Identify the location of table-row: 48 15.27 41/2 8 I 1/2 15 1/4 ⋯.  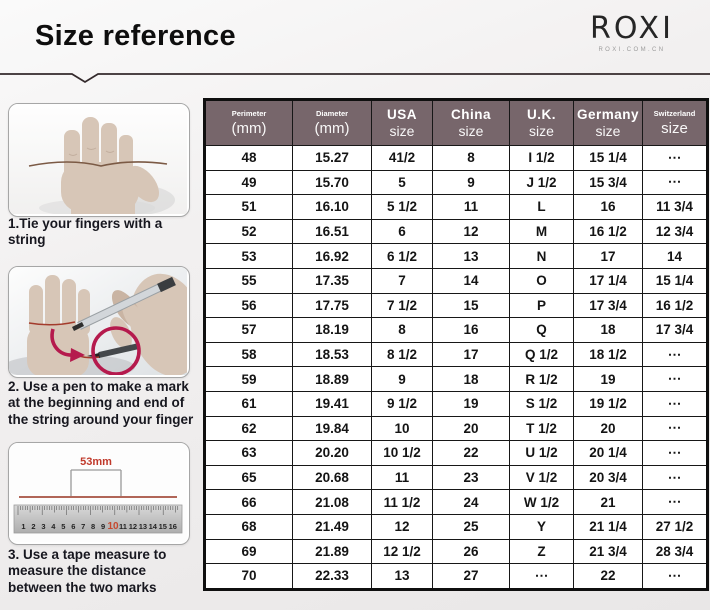
(456, 158).